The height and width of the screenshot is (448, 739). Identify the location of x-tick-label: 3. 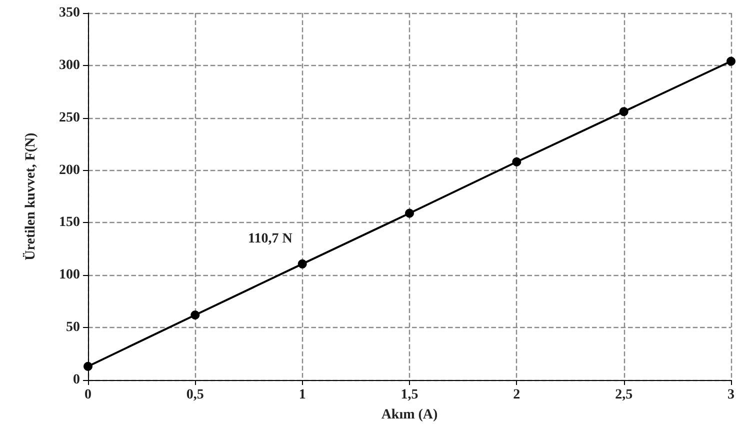
(731, 395).